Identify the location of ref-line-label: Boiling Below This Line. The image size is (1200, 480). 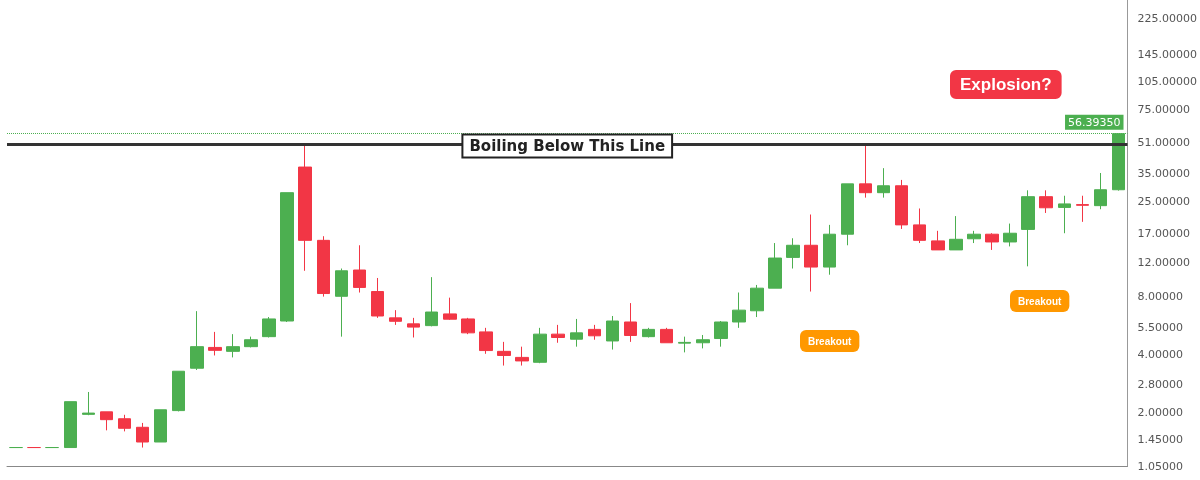
(567, 145).